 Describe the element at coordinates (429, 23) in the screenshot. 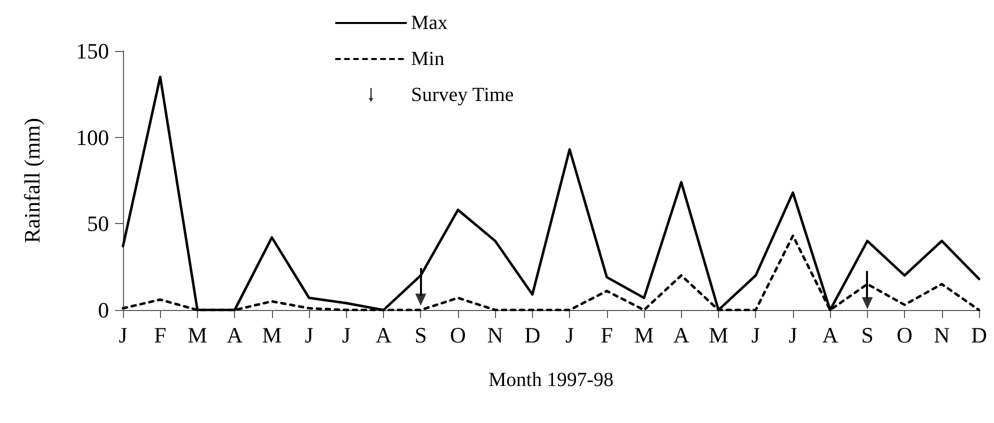

I see `legend-label: Max` at that location.